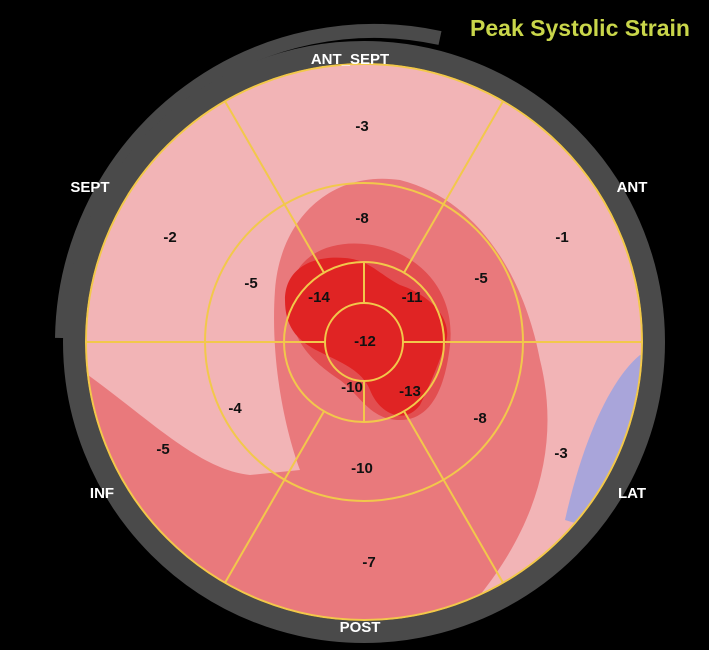 The image size is (709, 650). Describe the element at coordinates (102, 493) in the screenshot. I see `wall-label: INF` at that location.